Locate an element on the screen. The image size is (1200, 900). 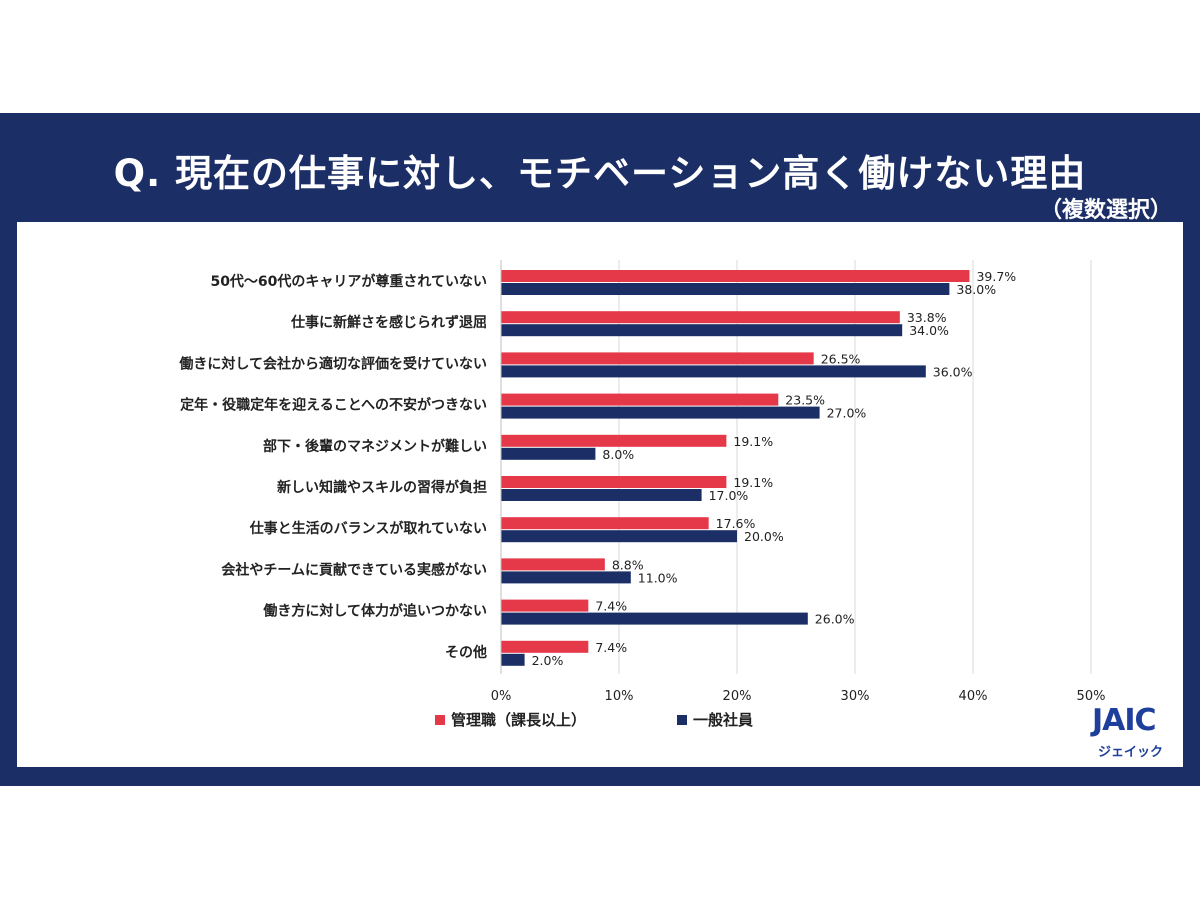
legend-label: 一般社員 is located at coordinates (723, 720).